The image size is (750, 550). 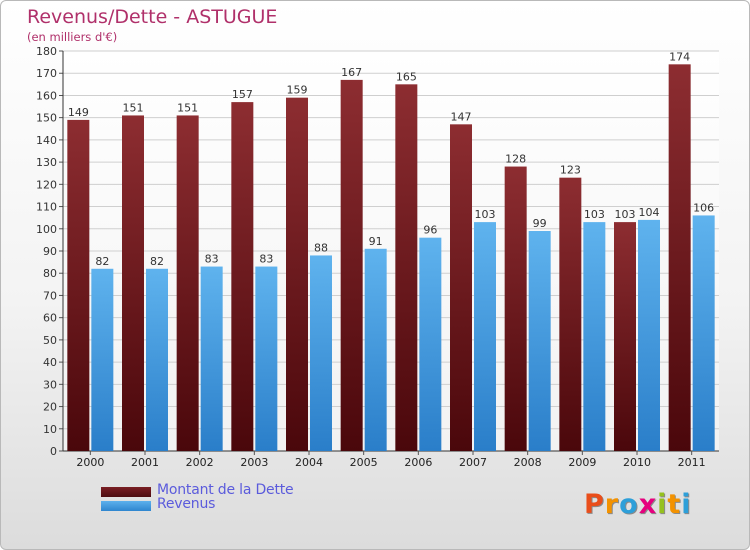 What do you see at coordinates (351, 72) in the screenshot?
I see `data-label-dette: 167` at bounding box center [351, 72].